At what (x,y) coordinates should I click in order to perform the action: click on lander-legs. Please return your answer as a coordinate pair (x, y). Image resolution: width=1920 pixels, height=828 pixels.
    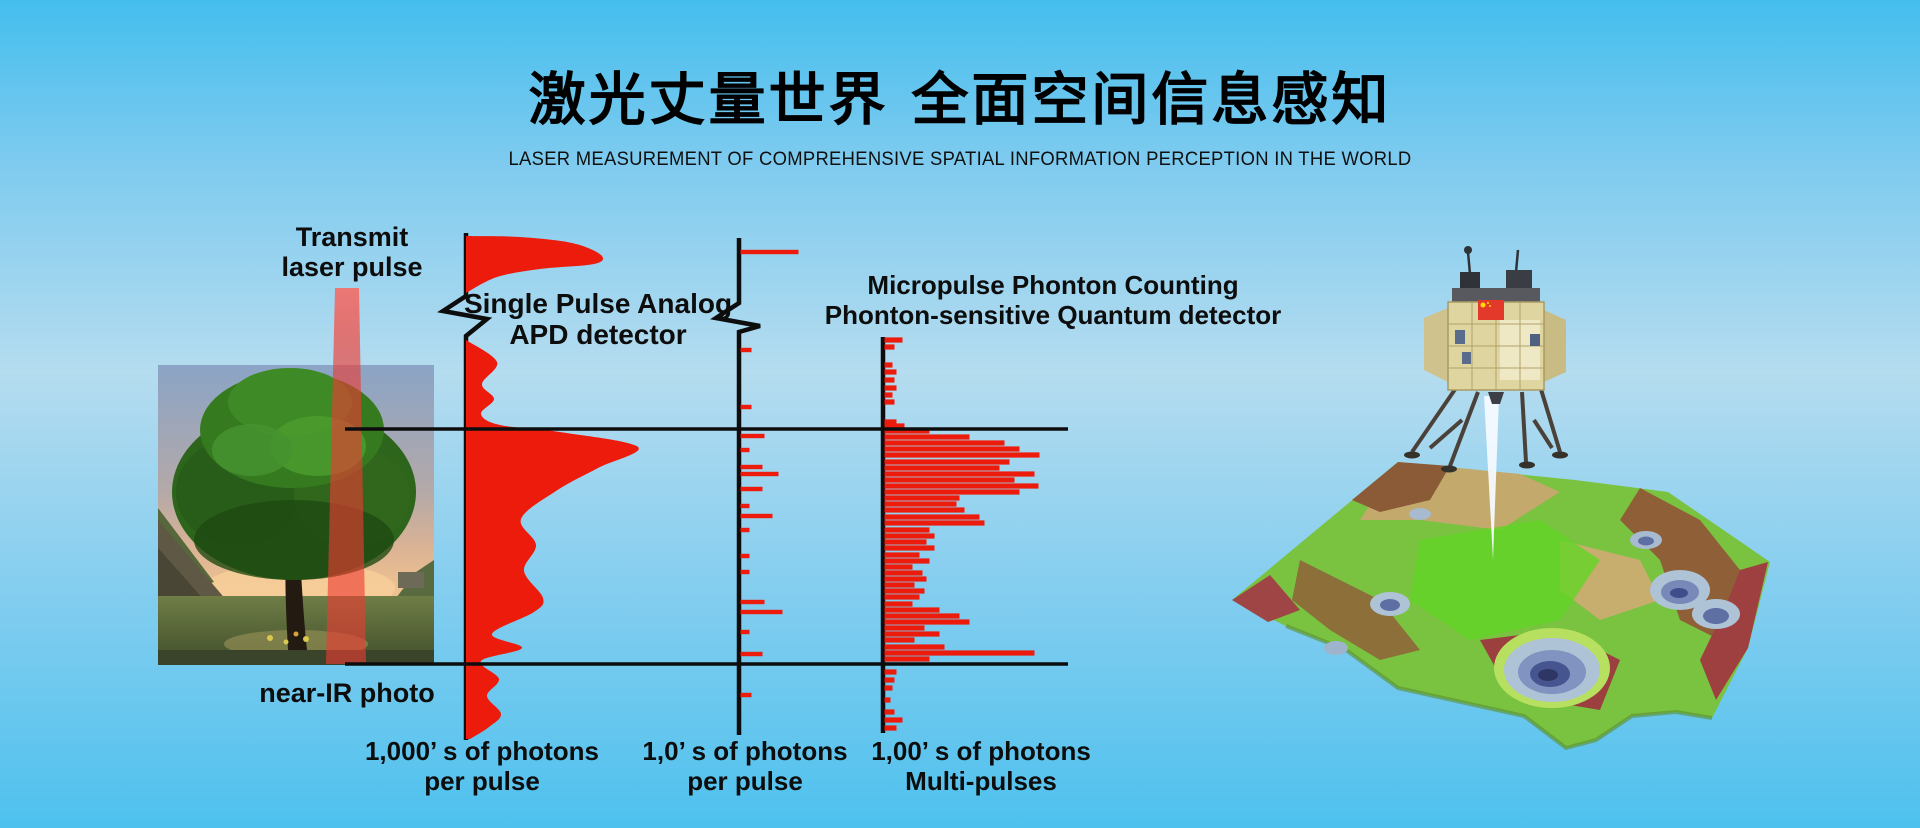
    Looking at the image, I should click on (1486, 426).